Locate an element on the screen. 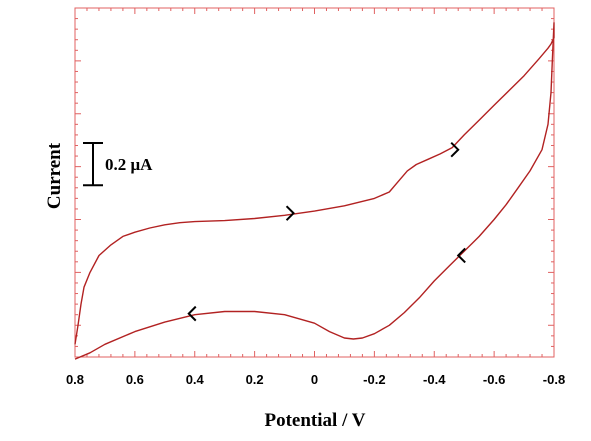 The height and width of the screenshot is (441, 591). y-axis-title: Current is located at coordinates (54, 175).